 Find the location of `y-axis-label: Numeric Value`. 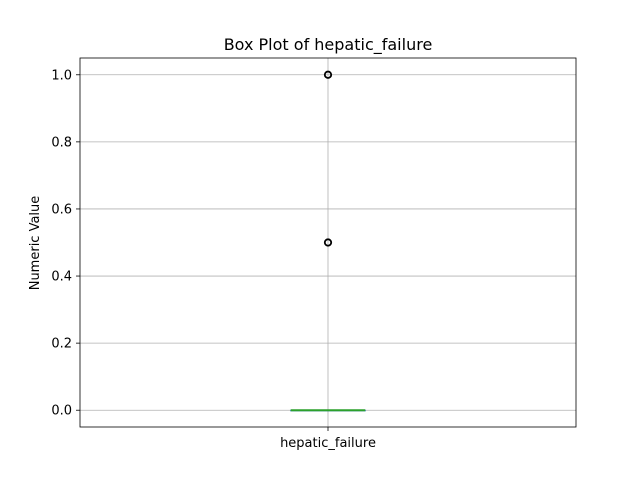

y-axis-label: Numeric Value is located at coordinates (35, 243).